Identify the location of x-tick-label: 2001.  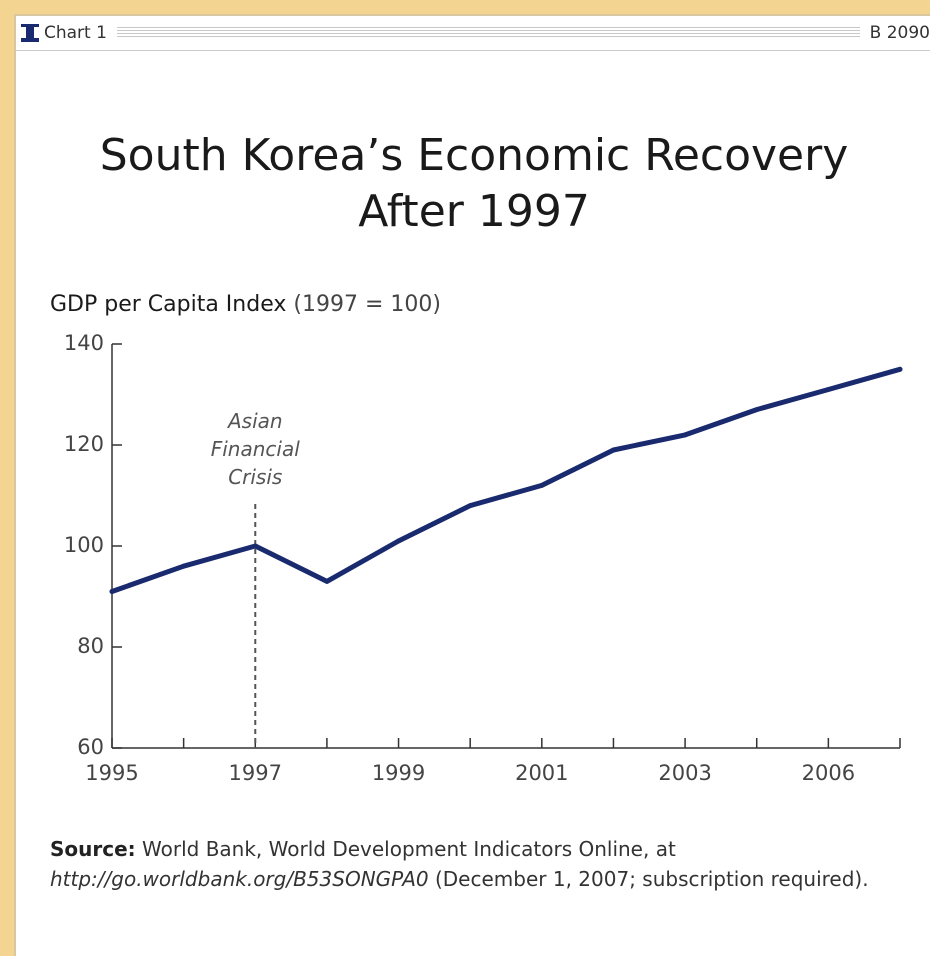
(541, 773).